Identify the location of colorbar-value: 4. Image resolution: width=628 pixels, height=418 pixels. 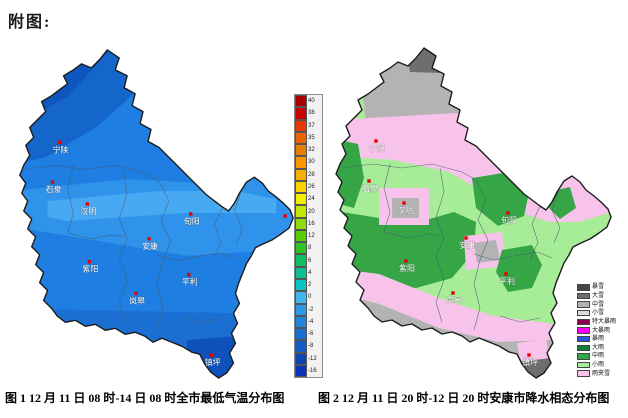
(310, 272).